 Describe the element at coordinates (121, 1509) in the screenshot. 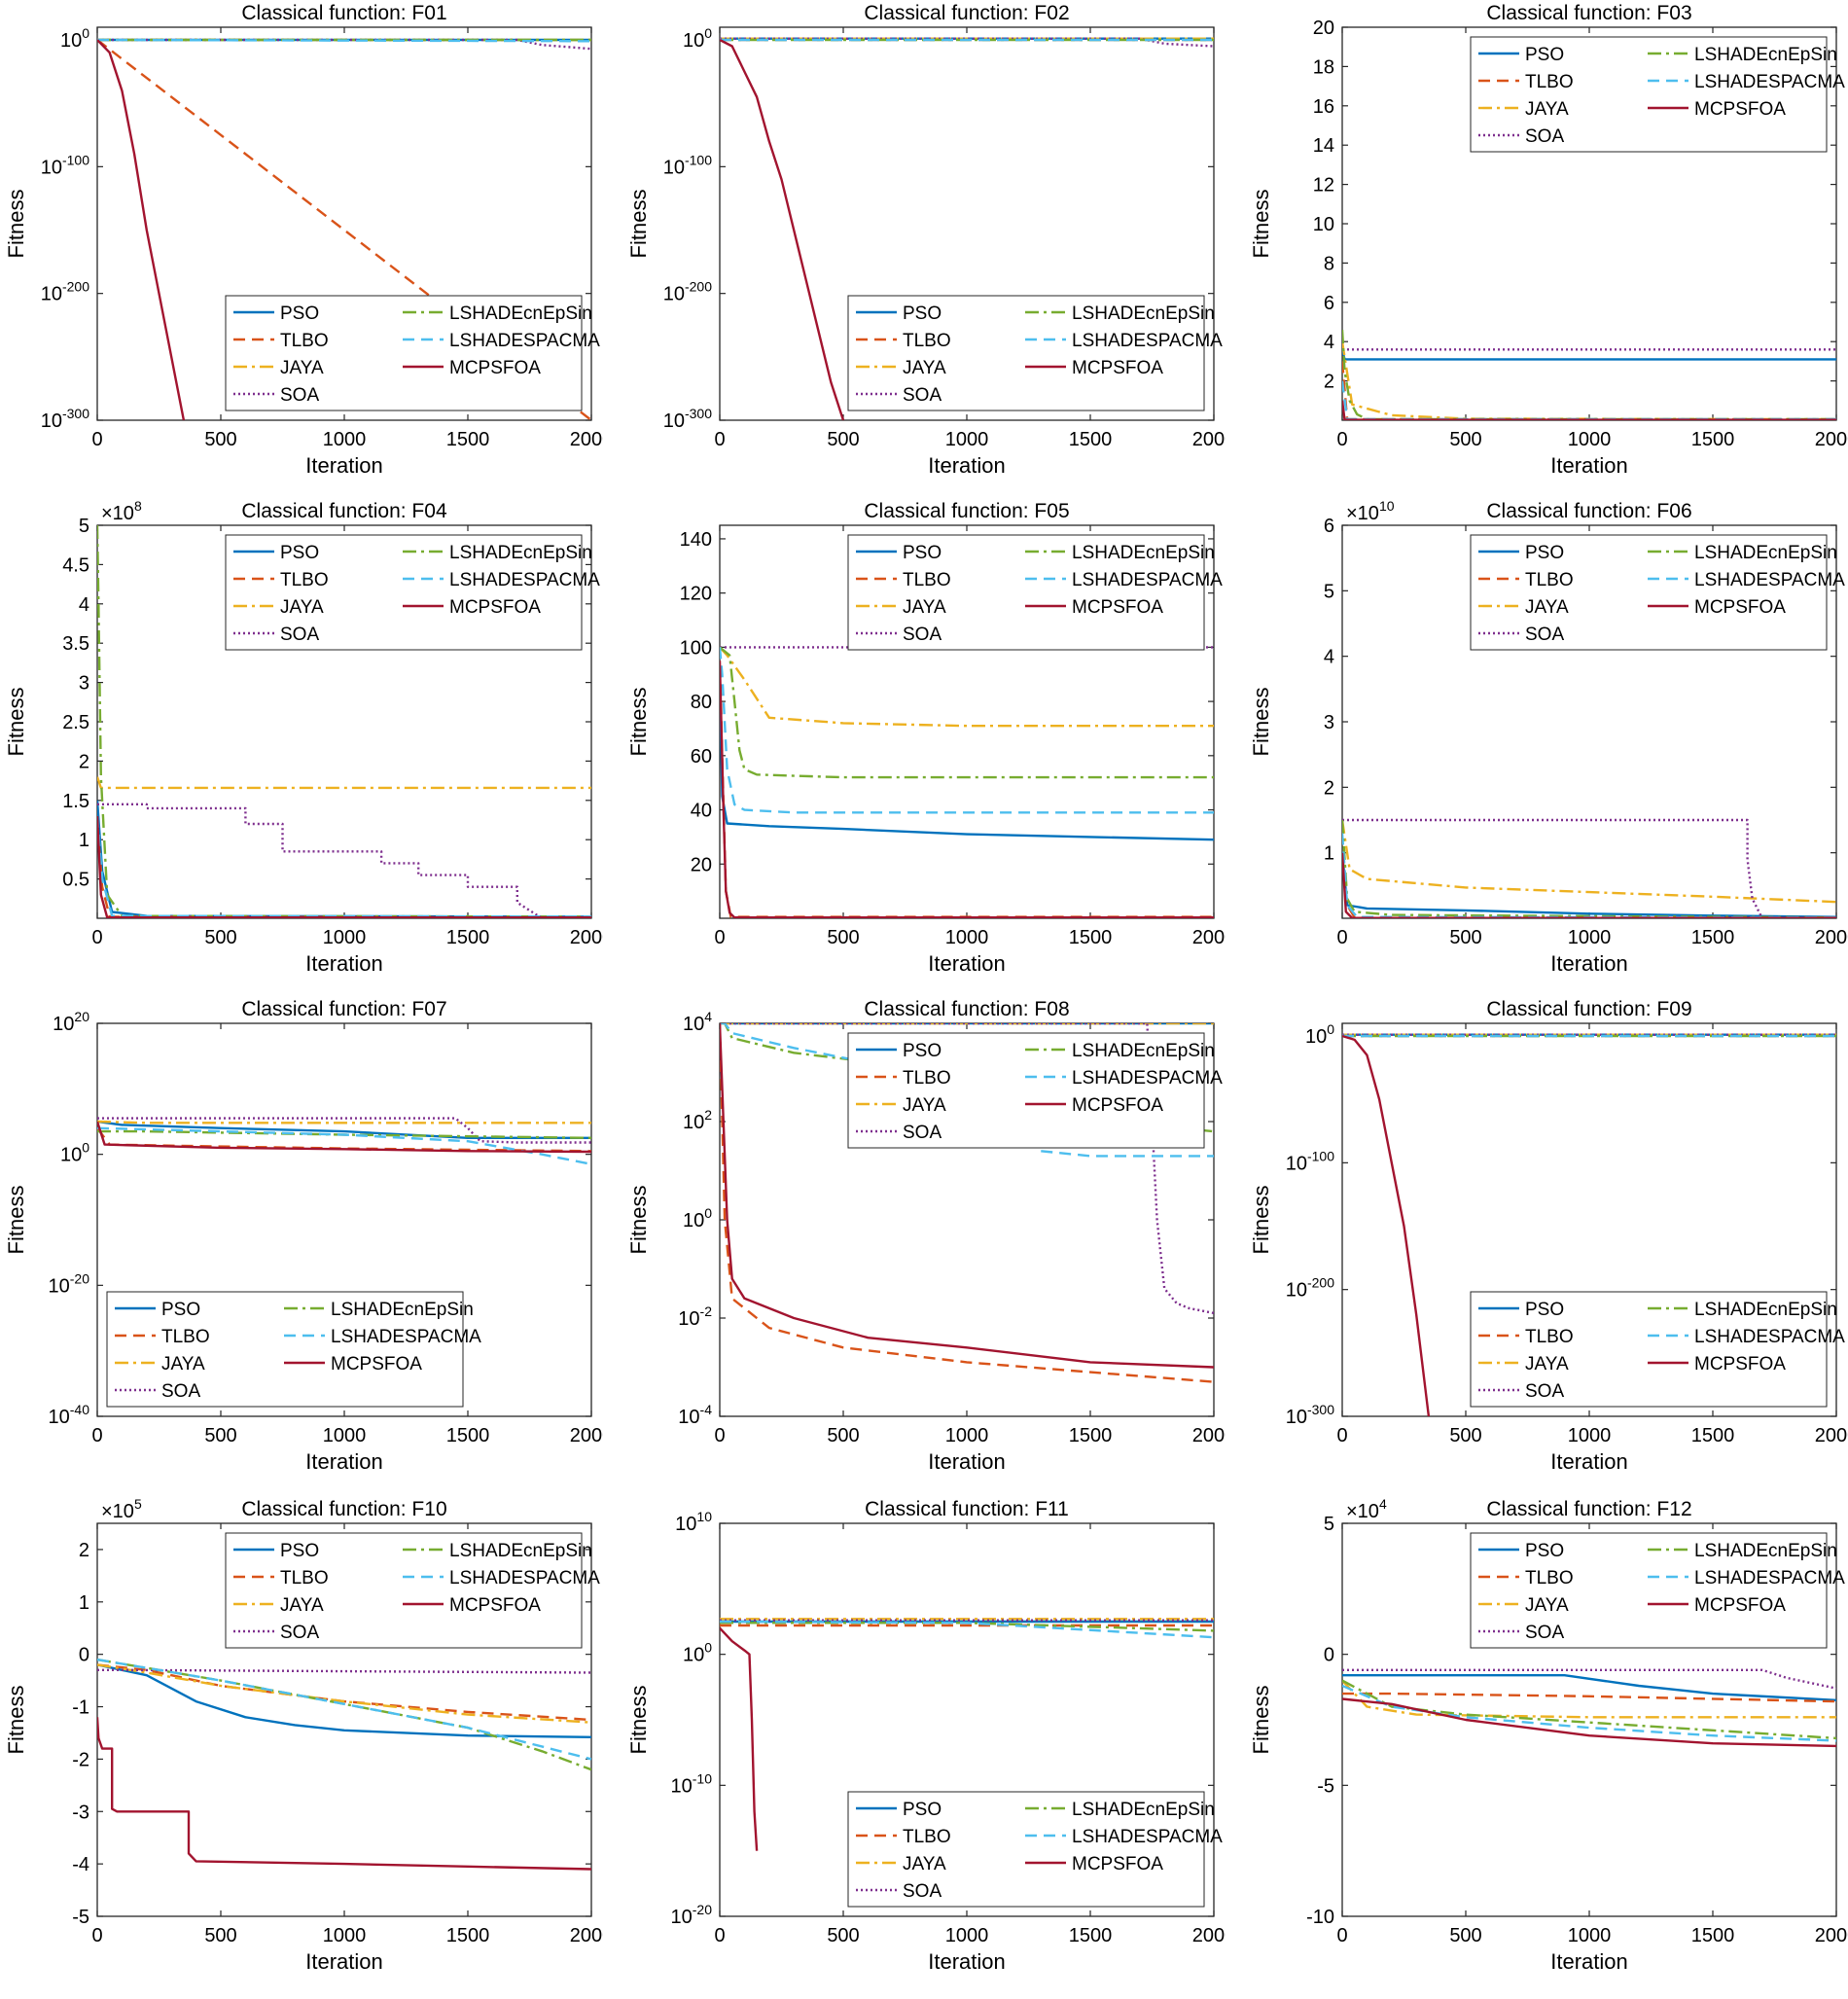

I see `y-axis-exponent: ×10⁵` at that location.